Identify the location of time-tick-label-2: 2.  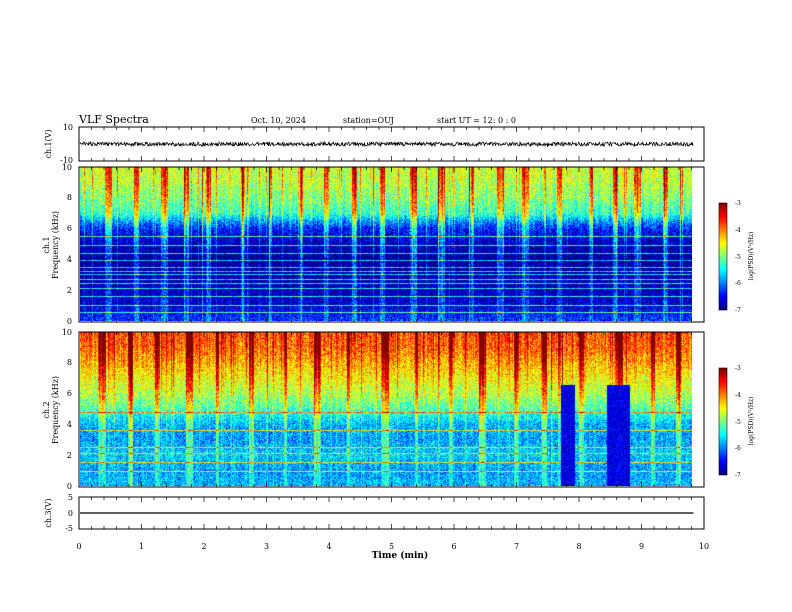
(203, 546).